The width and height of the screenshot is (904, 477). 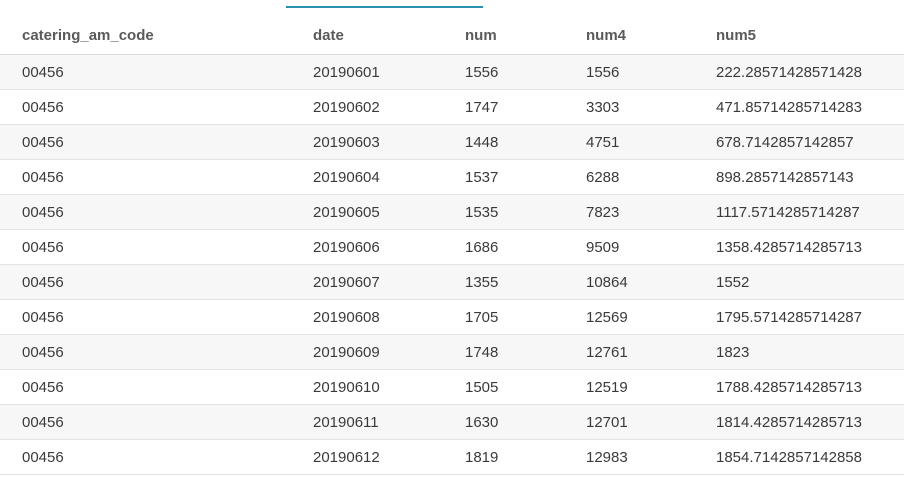 I want to click on column-header-catering-am-code: catering_am_code, so click(x=88, y=35).